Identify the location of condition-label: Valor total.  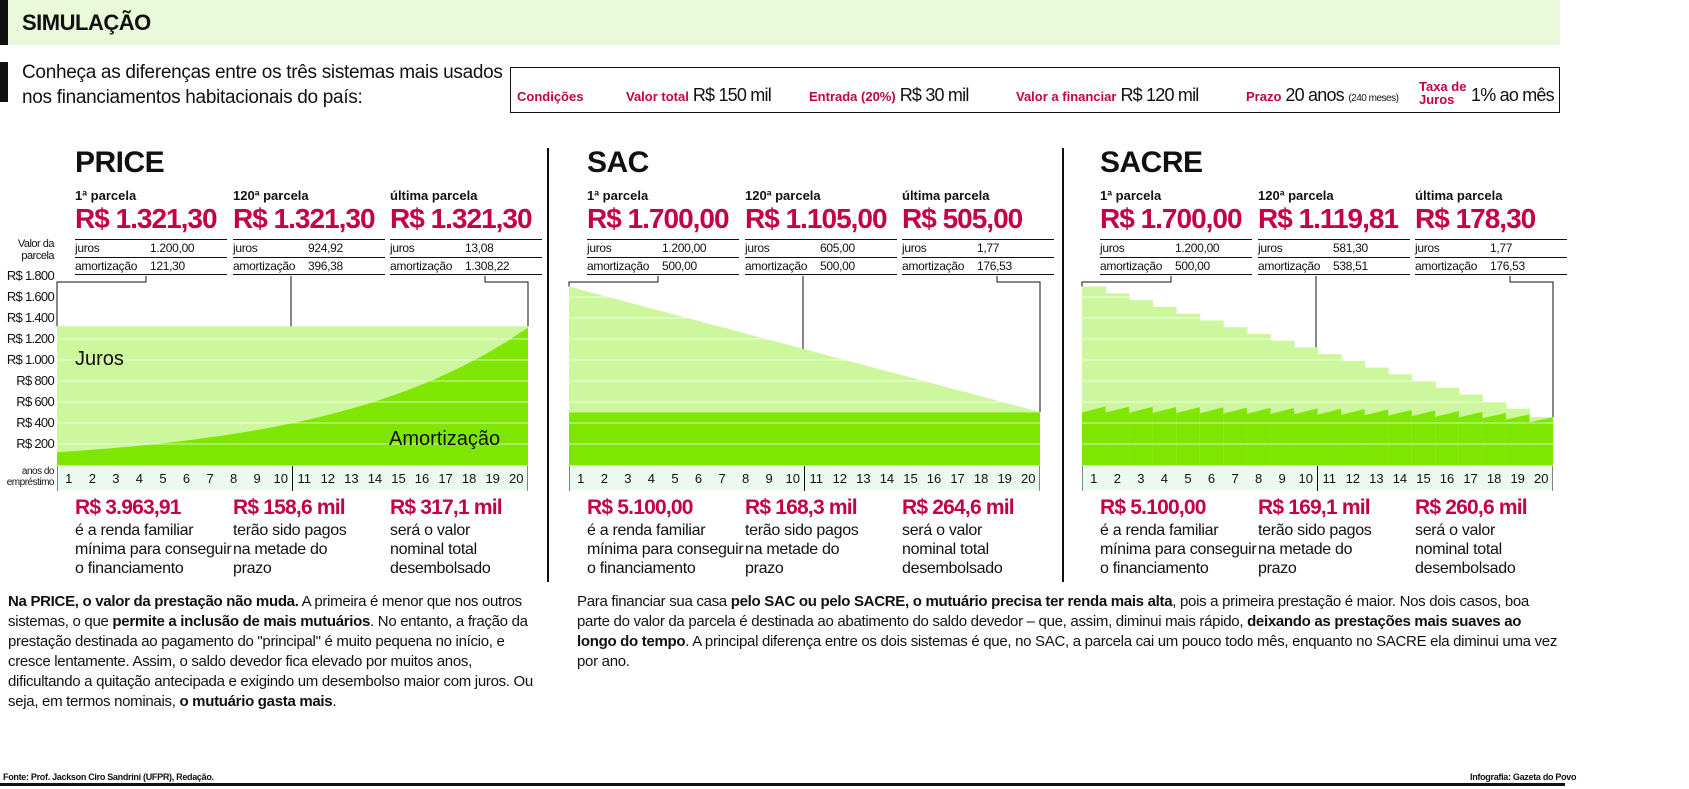
(657, 96).